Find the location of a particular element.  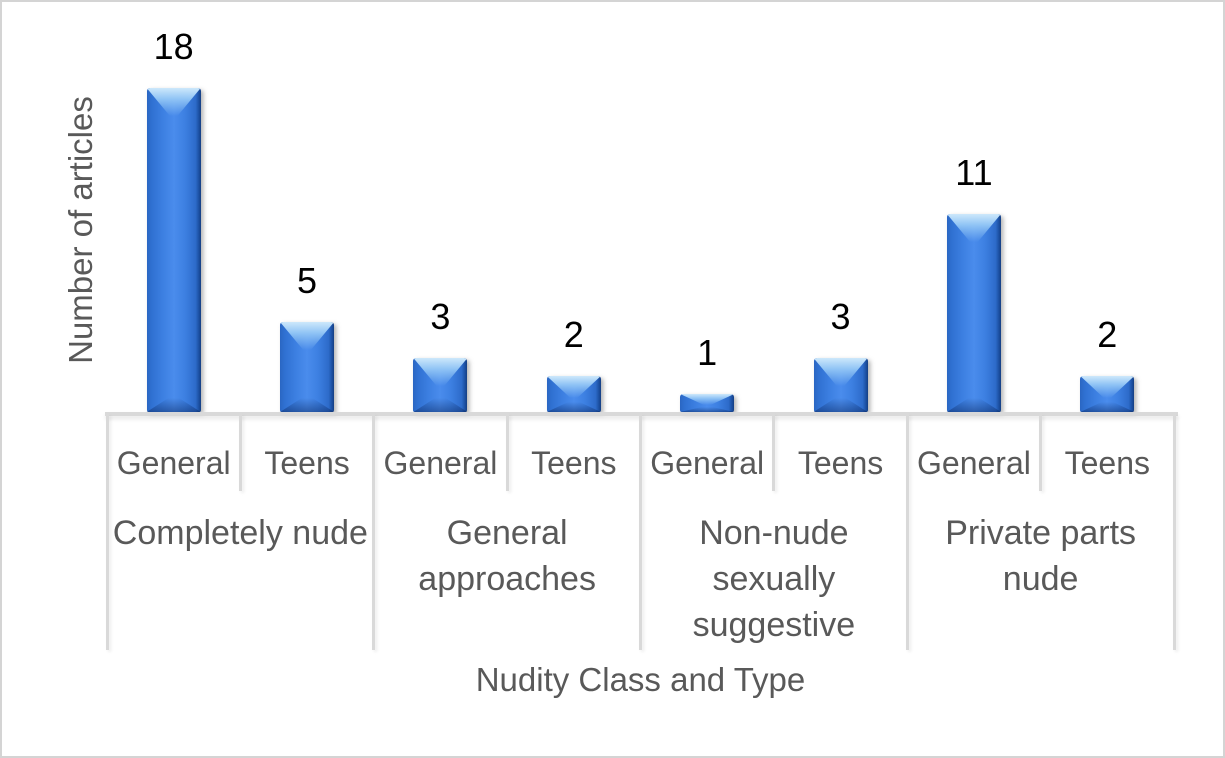

bar-value-label: 11 is located at coordinates (974, 172).